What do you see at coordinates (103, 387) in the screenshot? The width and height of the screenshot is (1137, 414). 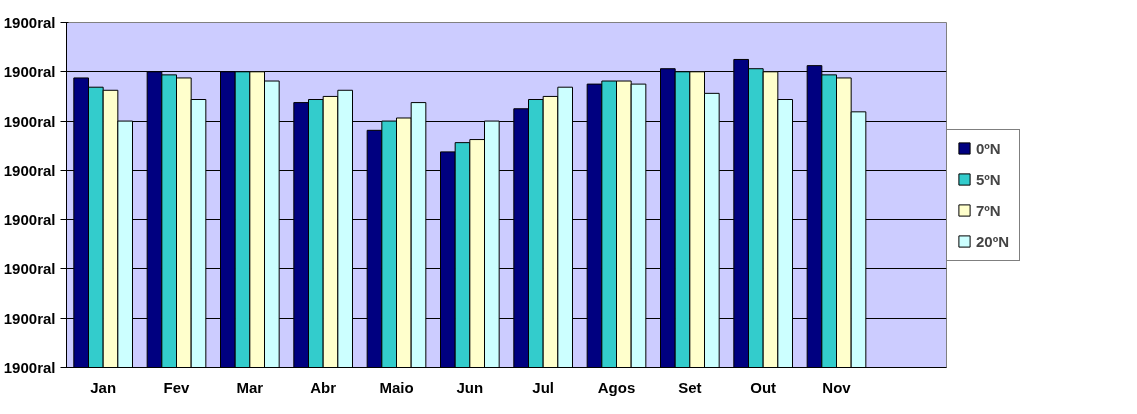 I see `x-tick-label: Jan` at bounding box center [103, 387].